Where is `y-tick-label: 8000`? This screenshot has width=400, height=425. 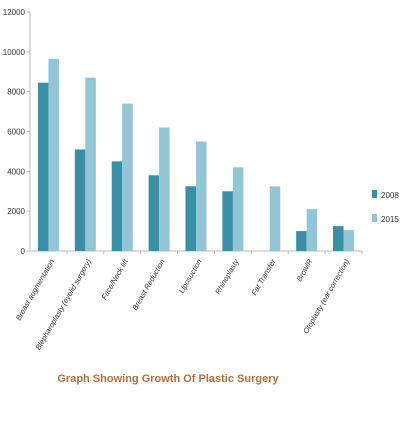 y-tick-label: 8000 is located at coordinates (16, 92).